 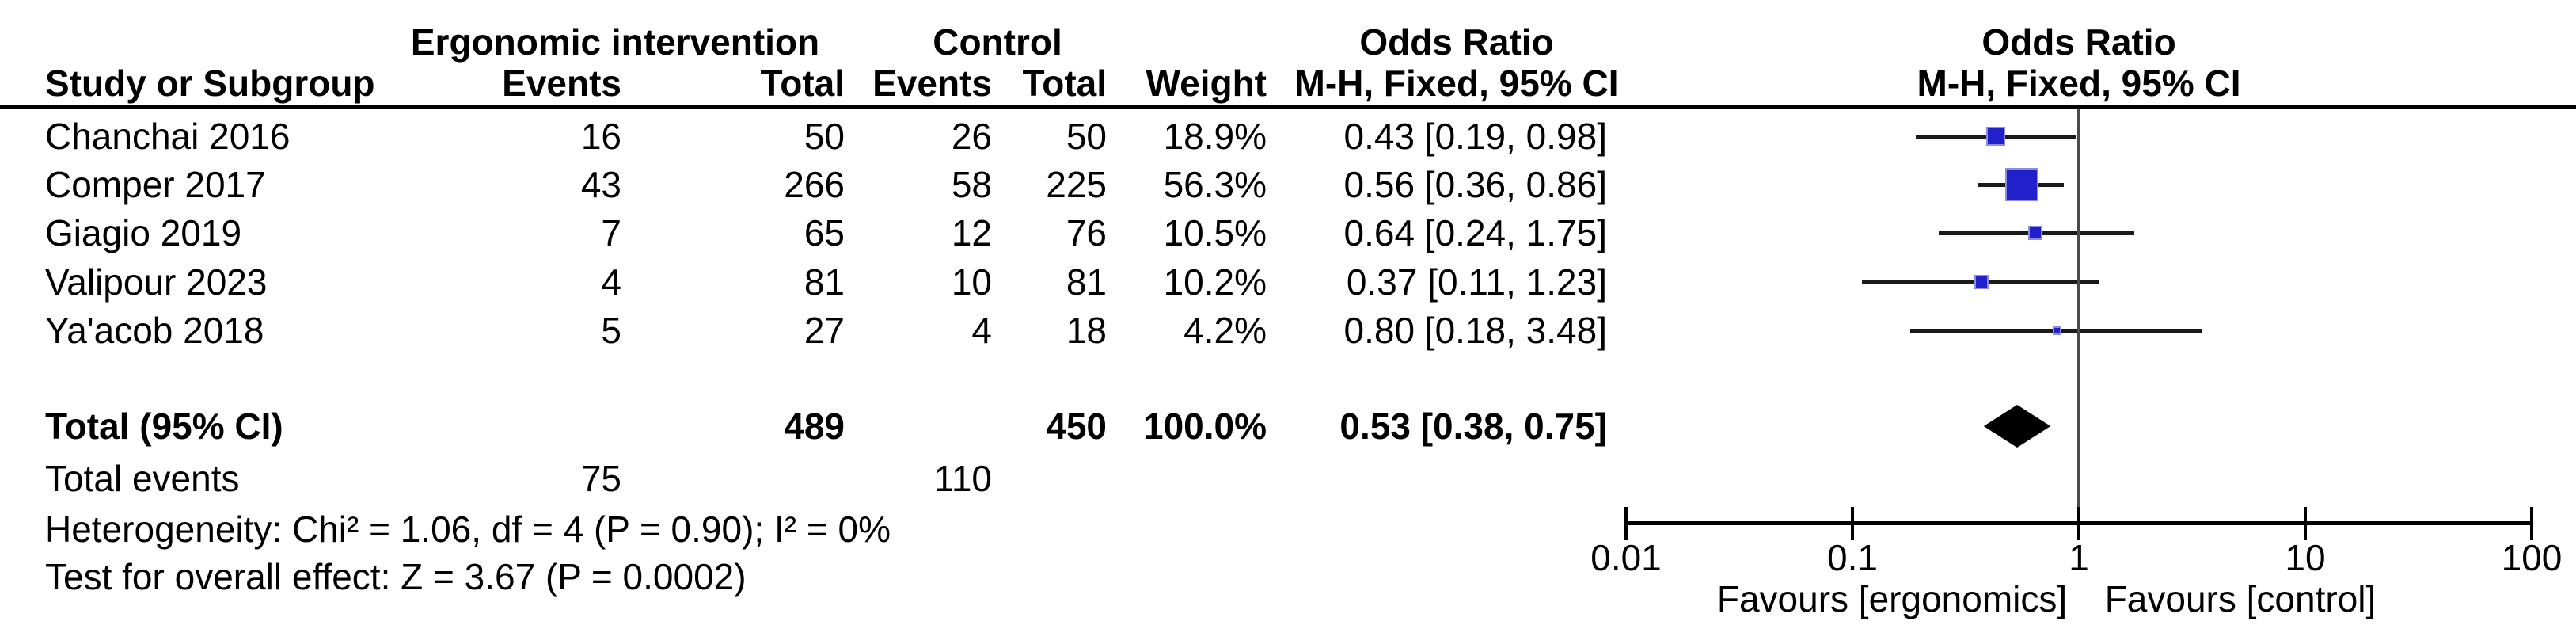 I want to click on study-name: Comper 2017, so click(x=156, y=185).